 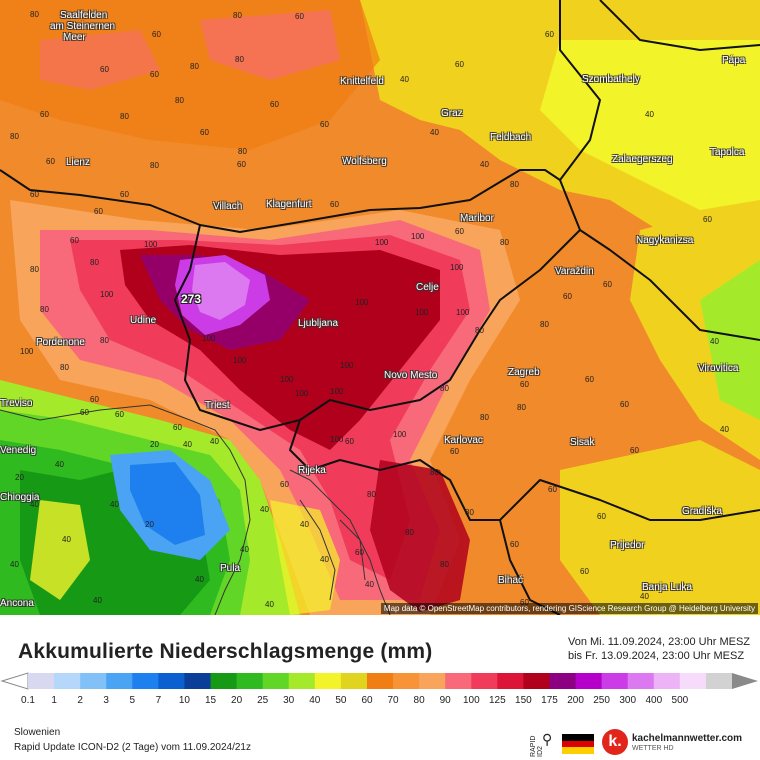 I want to click on city-label: Triest, so click(x=217, y=405).